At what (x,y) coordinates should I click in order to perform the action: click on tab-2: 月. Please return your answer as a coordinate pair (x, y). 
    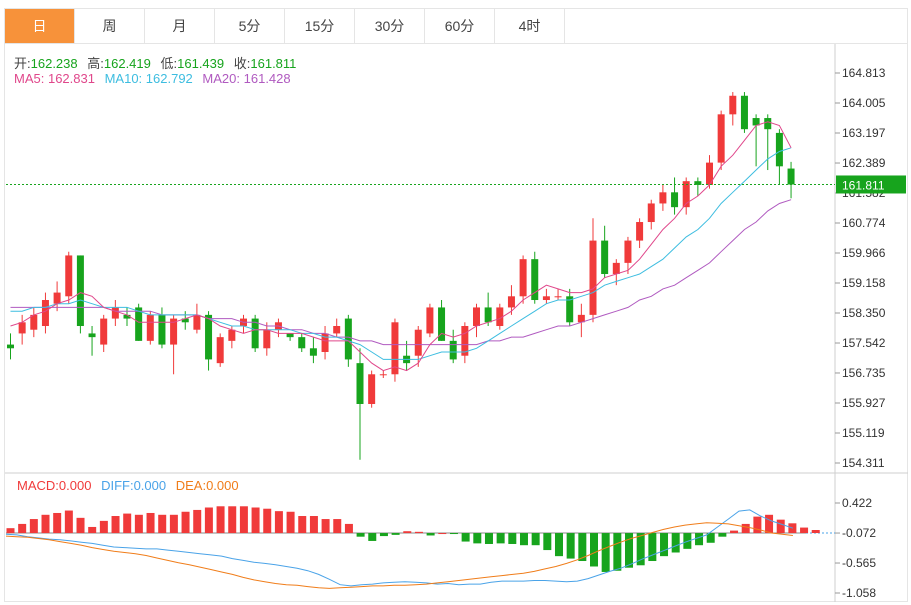
    Looking at the image, I should click on (180, 26).